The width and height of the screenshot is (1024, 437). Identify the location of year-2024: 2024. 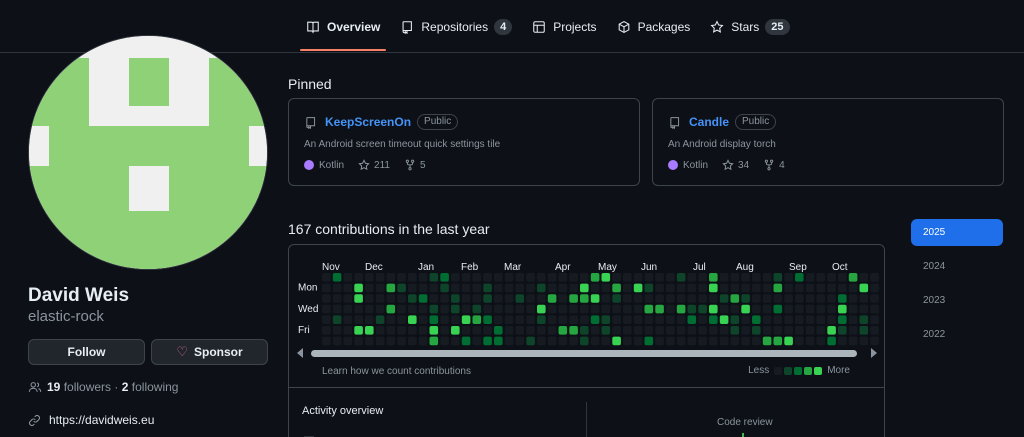
(934, 266).